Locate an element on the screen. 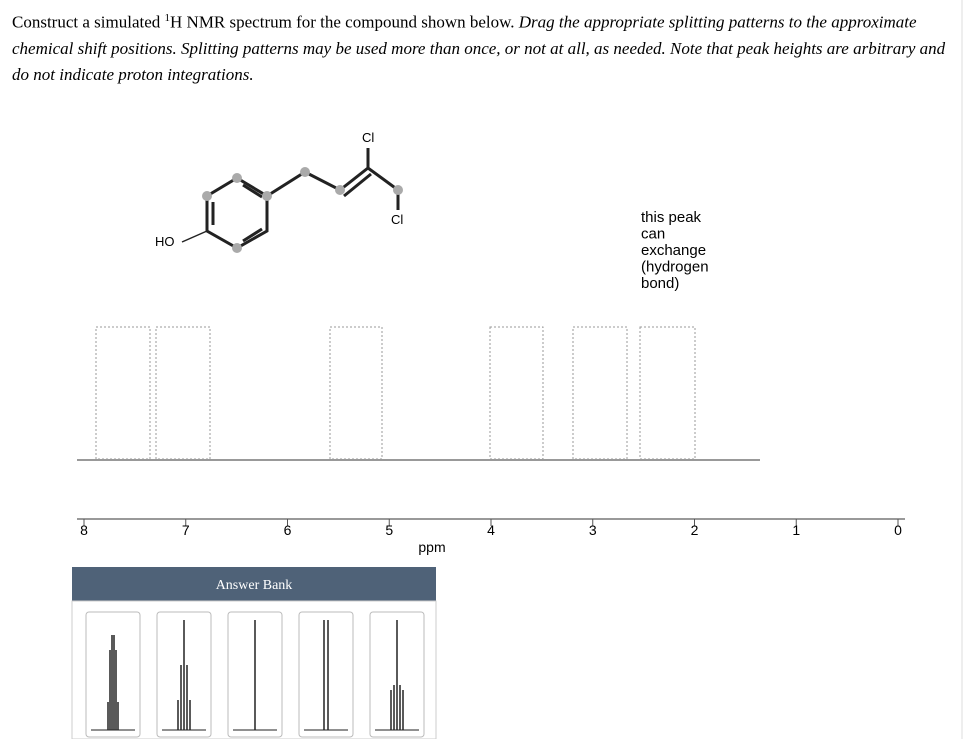 The width and height of the screenshot is (972, 739). superscript: 1 is located at coordinates (167, 18).